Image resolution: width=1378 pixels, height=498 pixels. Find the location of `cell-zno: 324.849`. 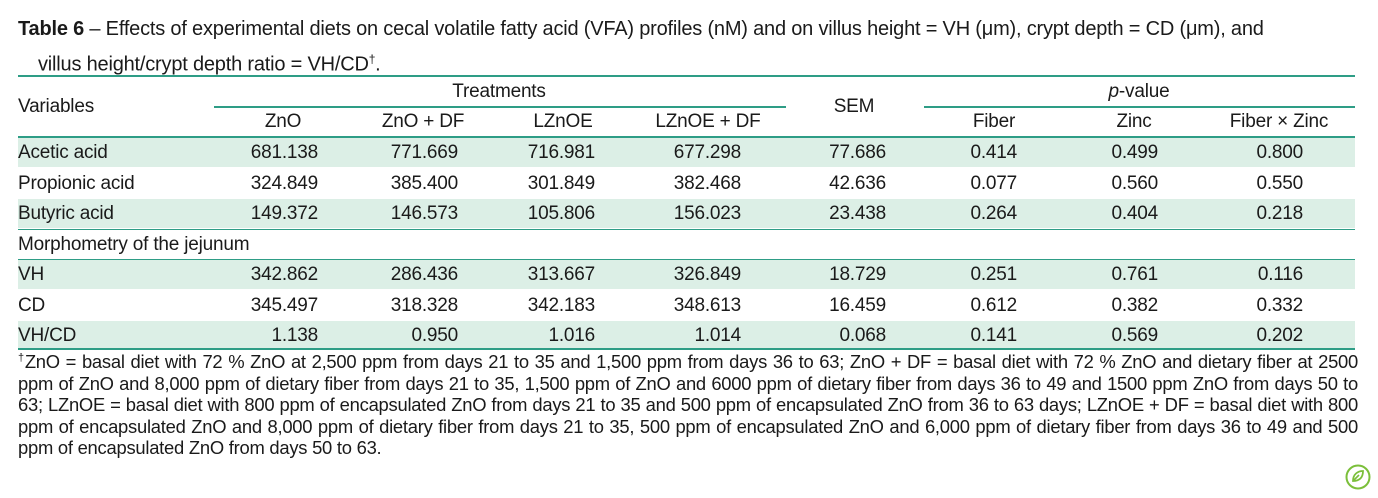

cell-zno: 324.849 is located at coordinates (284, 183).